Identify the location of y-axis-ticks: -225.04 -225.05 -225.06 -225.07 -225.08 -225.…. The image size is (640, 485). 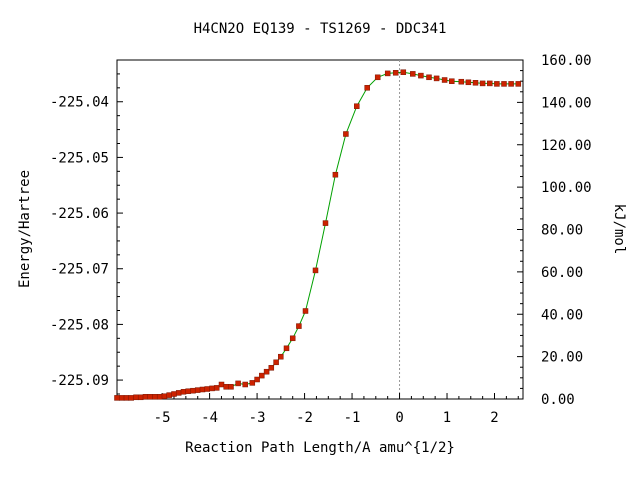
(86, 227).